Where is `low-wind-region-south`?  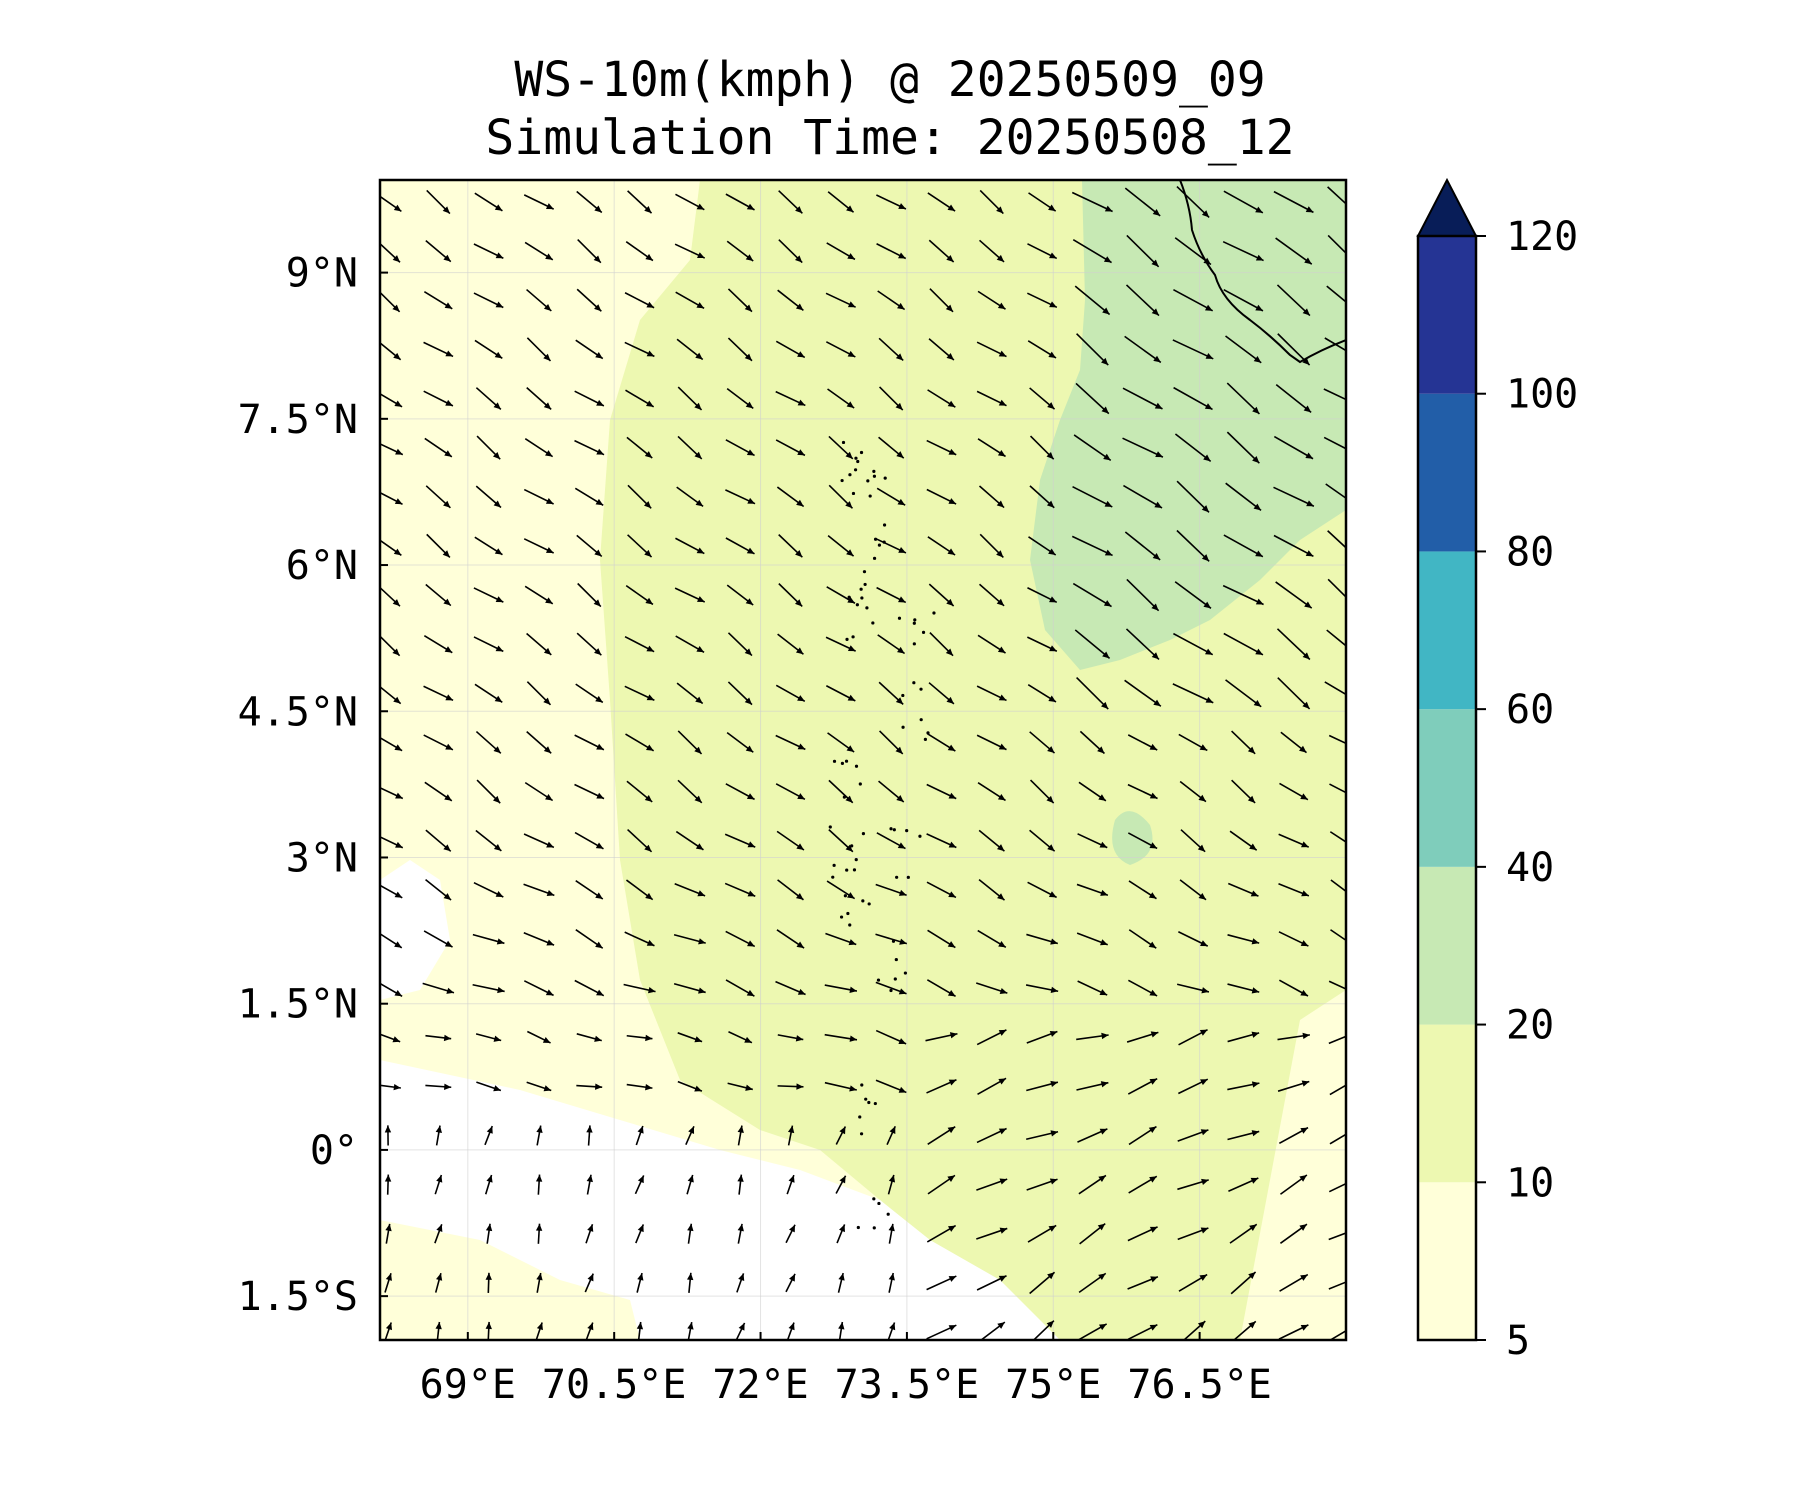 low-wind-region-south is located at coordinates (720, 1200).